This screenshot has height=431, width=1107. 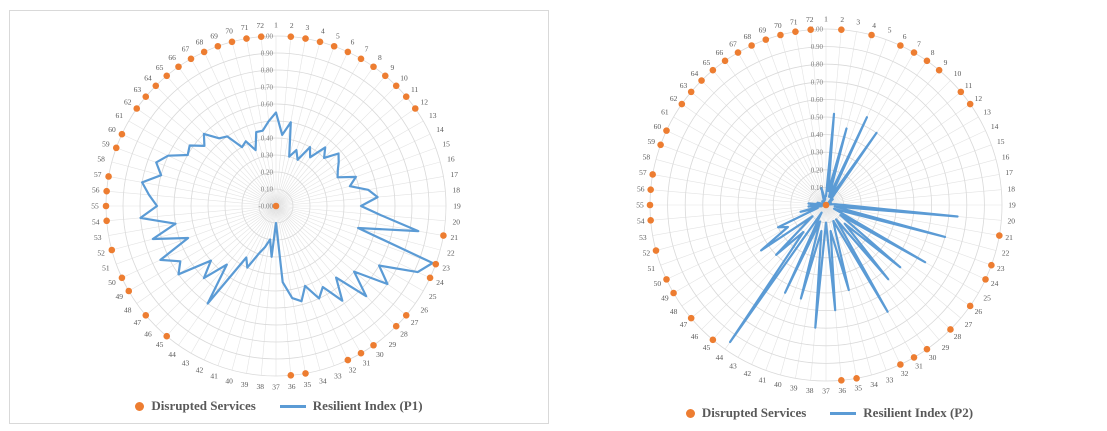 What do you see at coordinates (457, 206) in the screenshot?
I see `category-label: 19` at bounding box center [457, 206].